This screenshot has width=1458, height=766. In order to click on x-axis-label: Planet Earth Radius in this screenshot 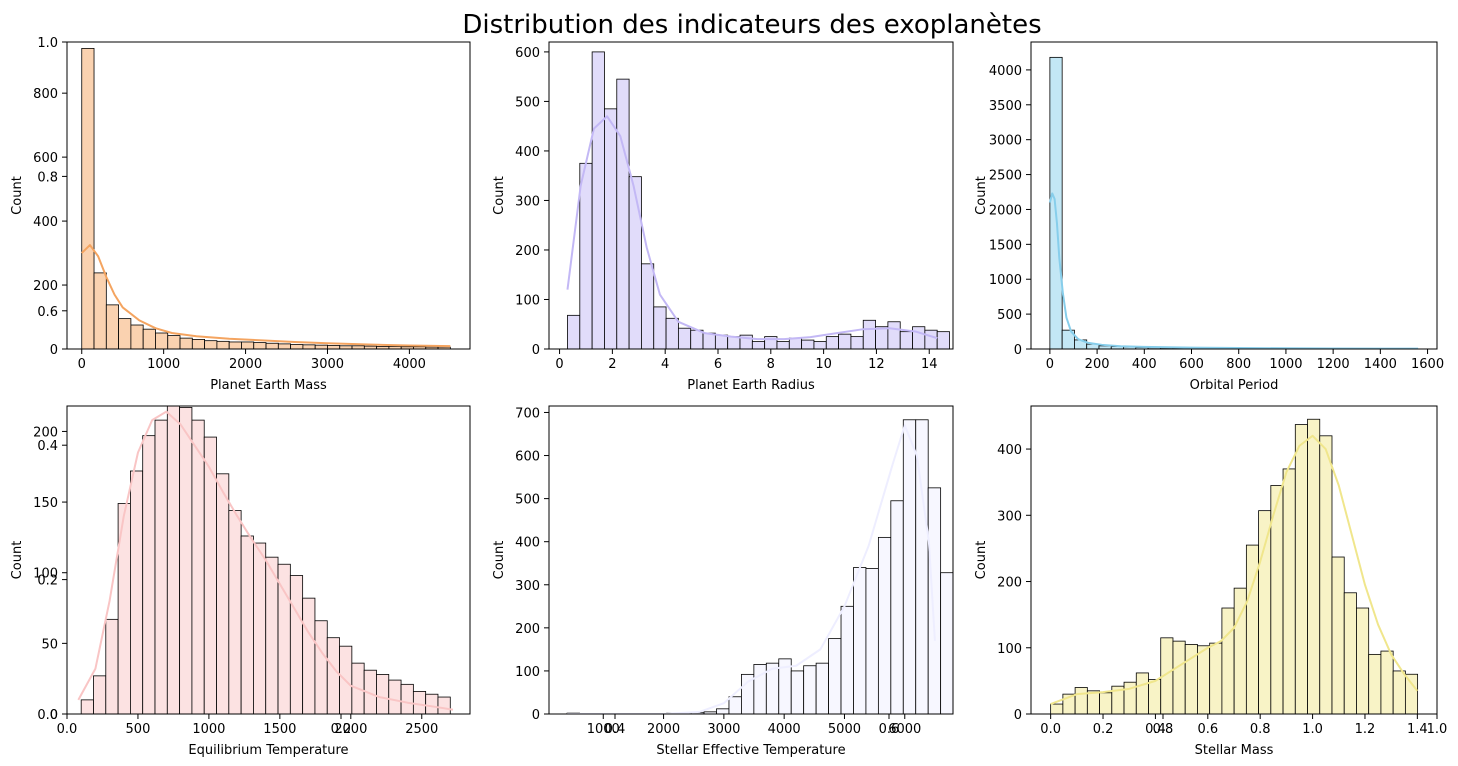, I will do `click(751, 385)`.